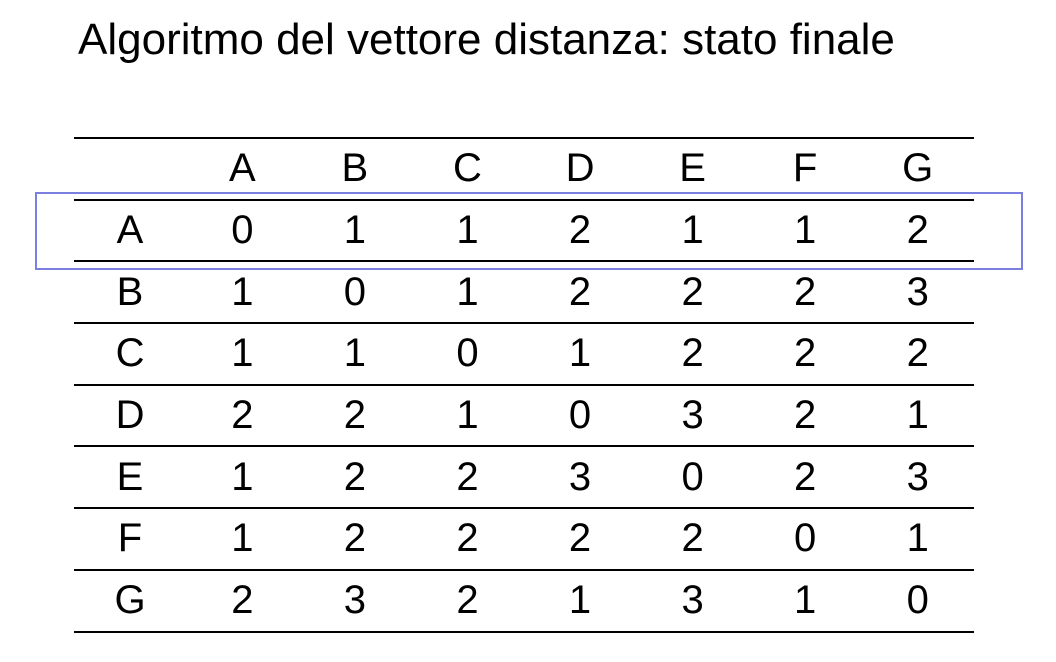 This screenshot has width=1056, height=662. Describe the element at coordinates (130, 415) in the screenshot. I see `row-label: D` at that location.